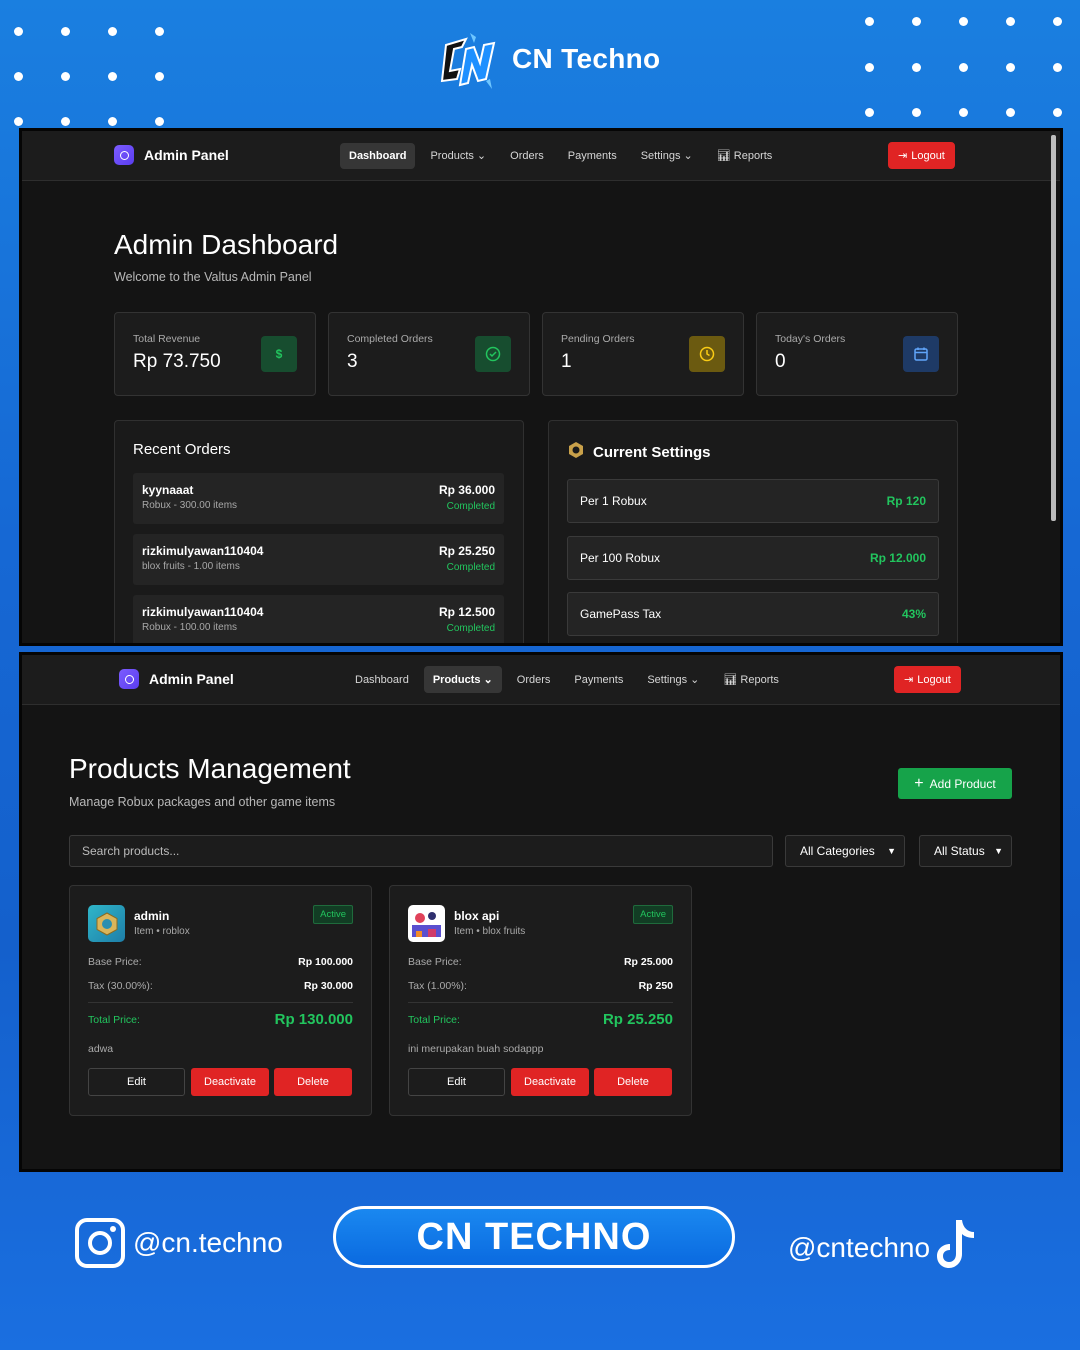 The height and width of the screenshot is (1350, 1080). I want to click on order-price: Rp 36.000, so click(466, 490).